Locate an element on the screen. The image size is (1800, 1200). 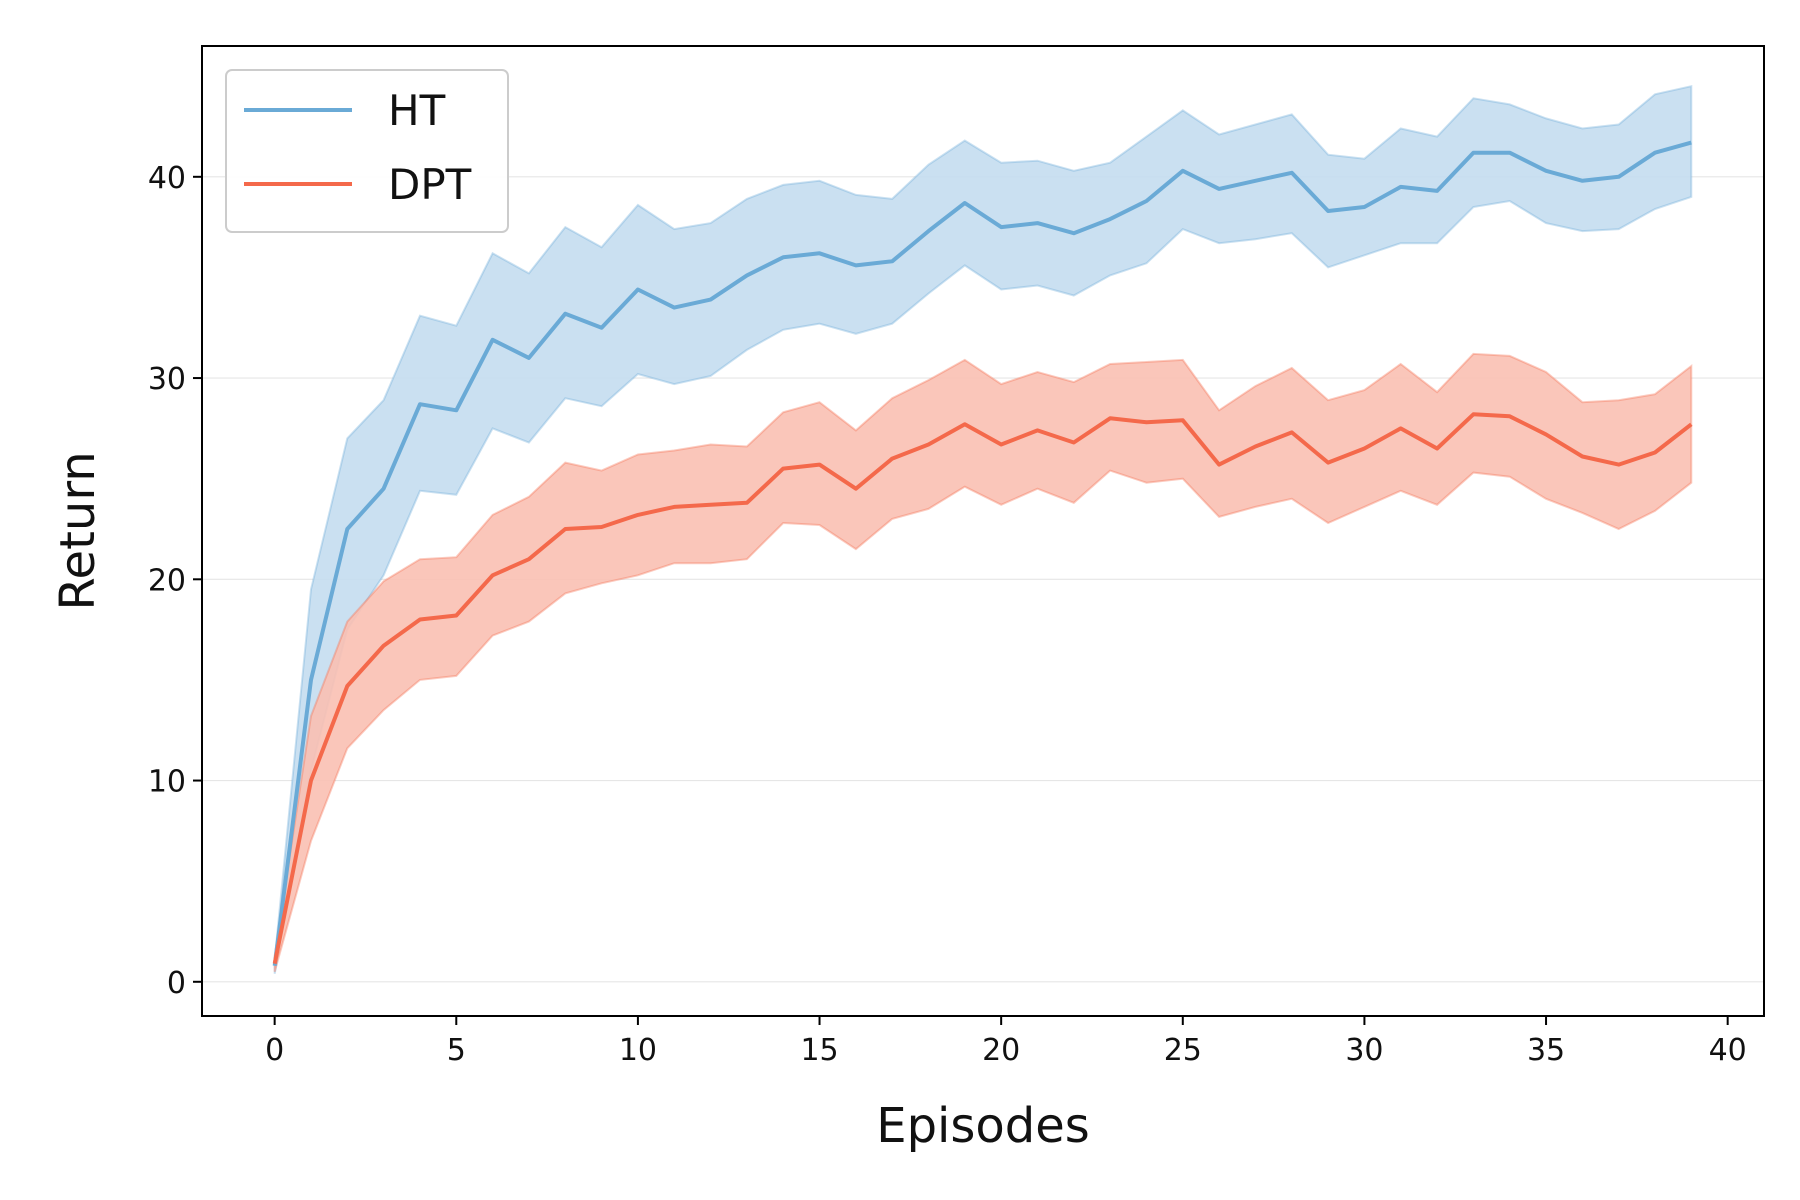
legend-label-ht: HT is located at coordinates (417, 110).